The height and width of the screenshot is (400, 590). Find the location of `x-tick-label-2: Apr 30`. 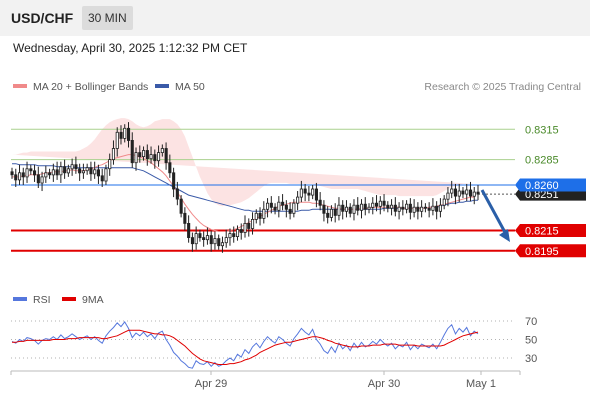

x-tick-label-2: Apr 30 is located at coordinates (384, 384).